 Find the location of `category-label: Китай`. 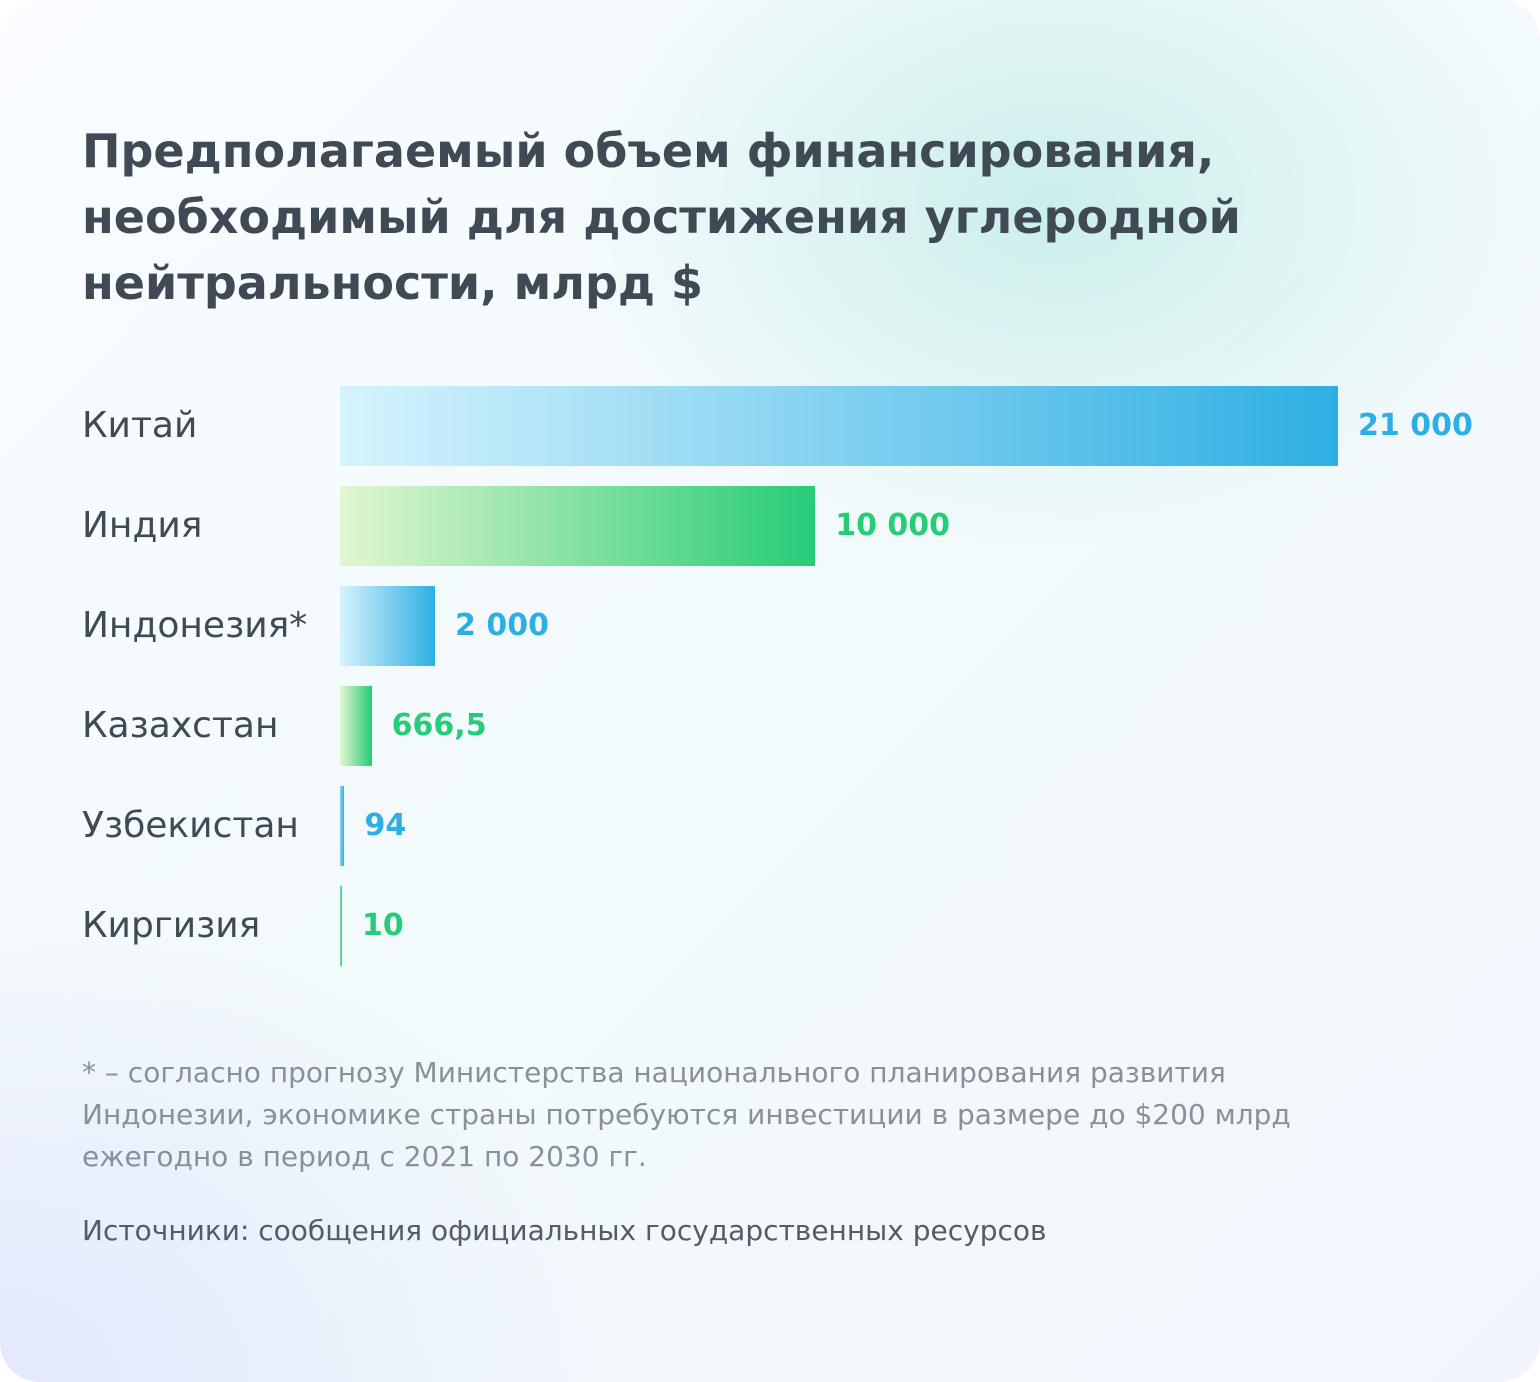

category-label: Китай is located at coordinates (140, 425).